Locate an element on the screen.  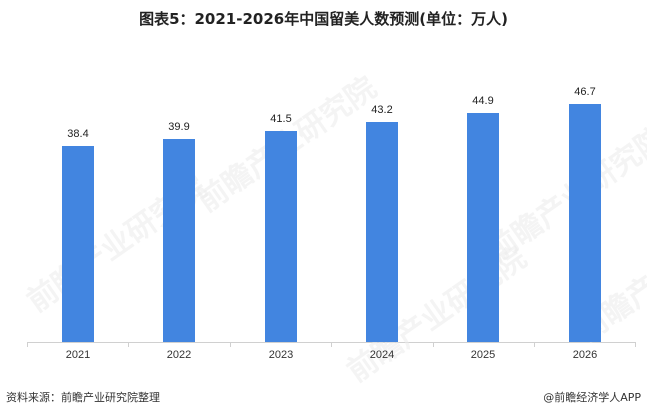
x-axis-label: 2021 is located at coordinates (78, 355).